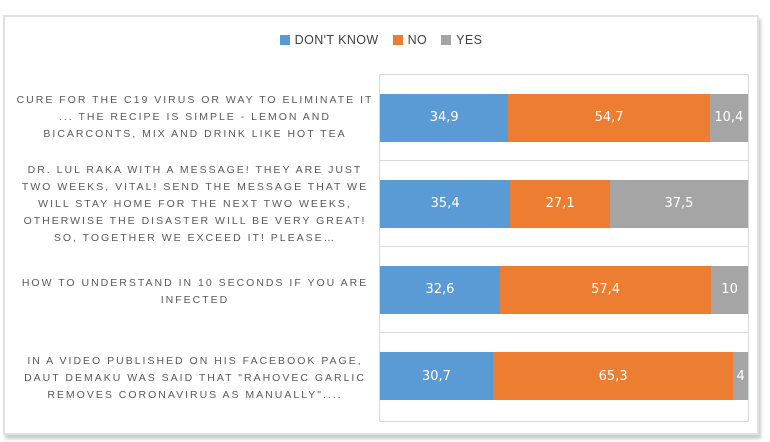  I want to click on bar-segment-yes: 4, so click(740, 376).